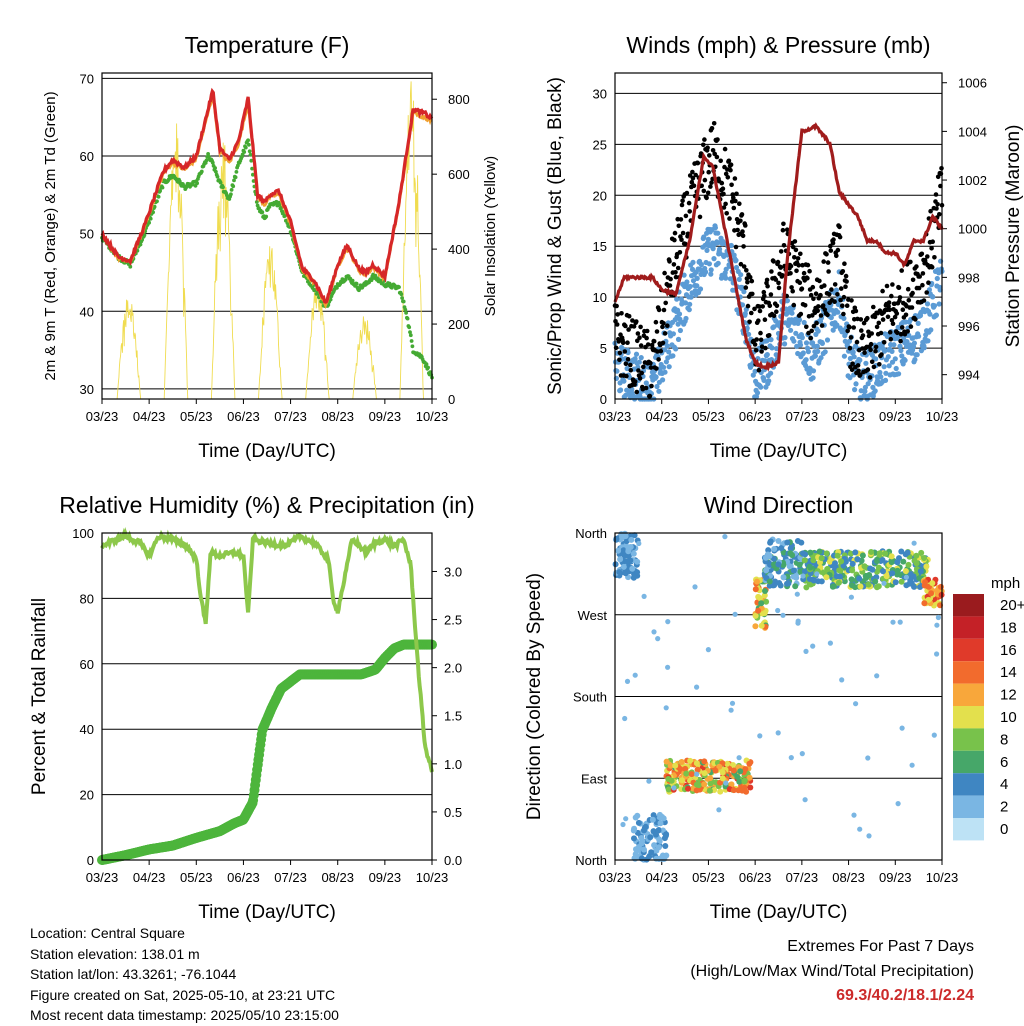 The image size is (1024, 1026). What do you see at coordinates (50, 235) in the screenshot?
I see `y-axis-label: 2m & 9m T (Red, Orange) & 2m Td (Green)` at bounding box center [50, 235].